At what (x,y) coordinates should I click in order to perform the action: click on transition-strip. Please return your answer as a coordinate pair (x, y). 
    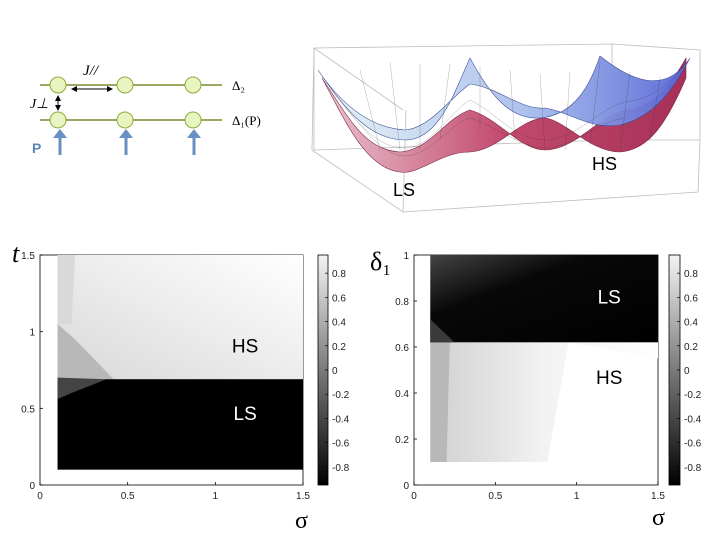
    Looking at the image, I should click on (440, 402).